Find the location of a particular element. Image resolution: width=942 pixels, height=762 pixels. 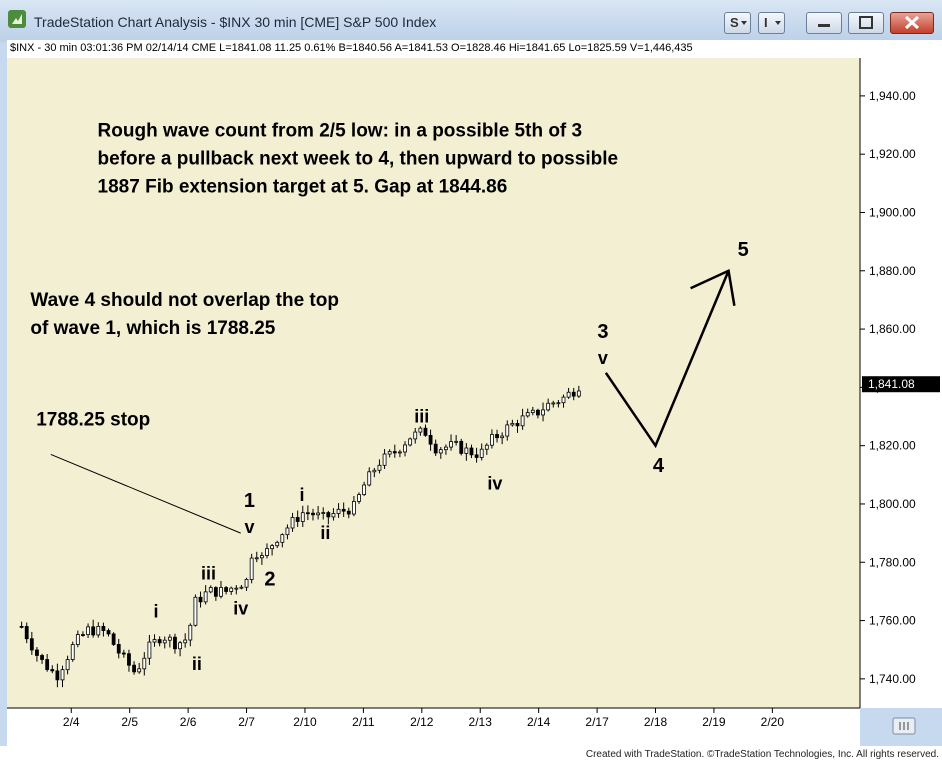

s-menu-button: S is located at coordinates (737, 23).